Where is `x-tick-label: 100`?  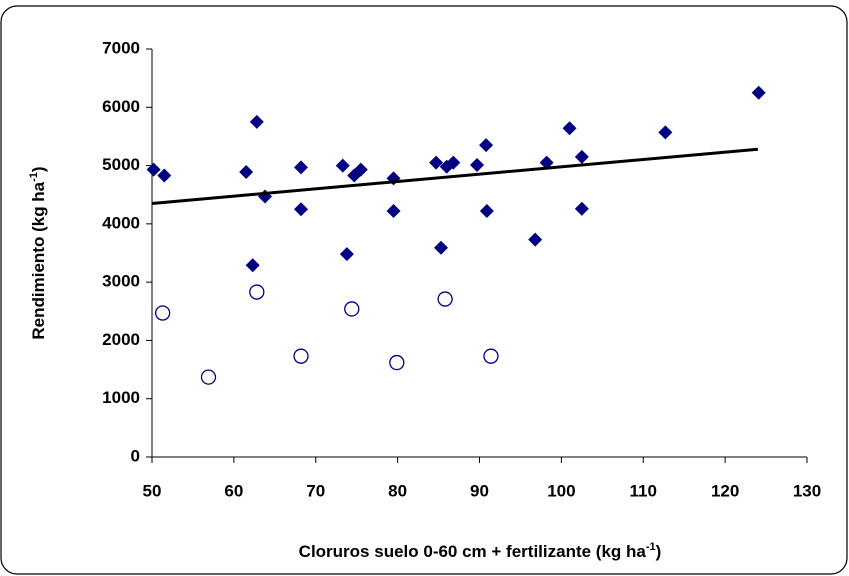
x-tick-label: 100 is located at coordinates (561, 490).